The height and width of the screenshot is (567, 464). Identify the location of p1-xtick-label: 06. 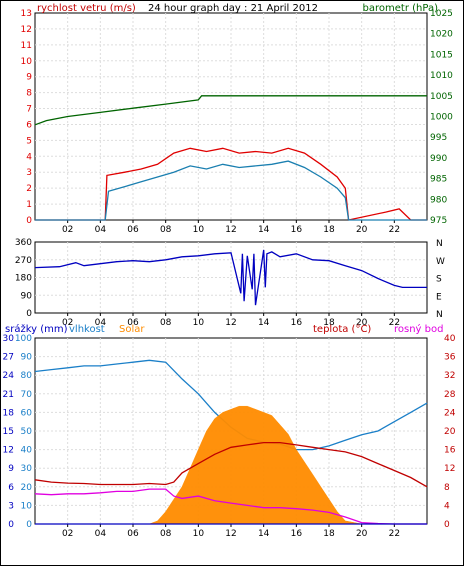
(133, 230).